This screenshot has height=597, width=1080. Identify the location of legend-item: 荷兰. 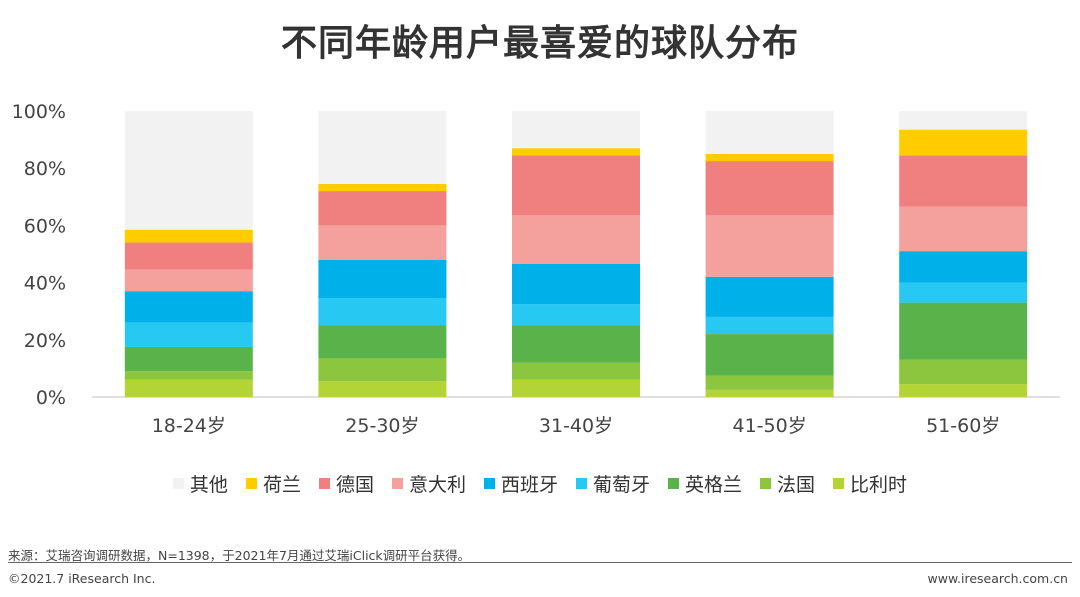
(273, 483).